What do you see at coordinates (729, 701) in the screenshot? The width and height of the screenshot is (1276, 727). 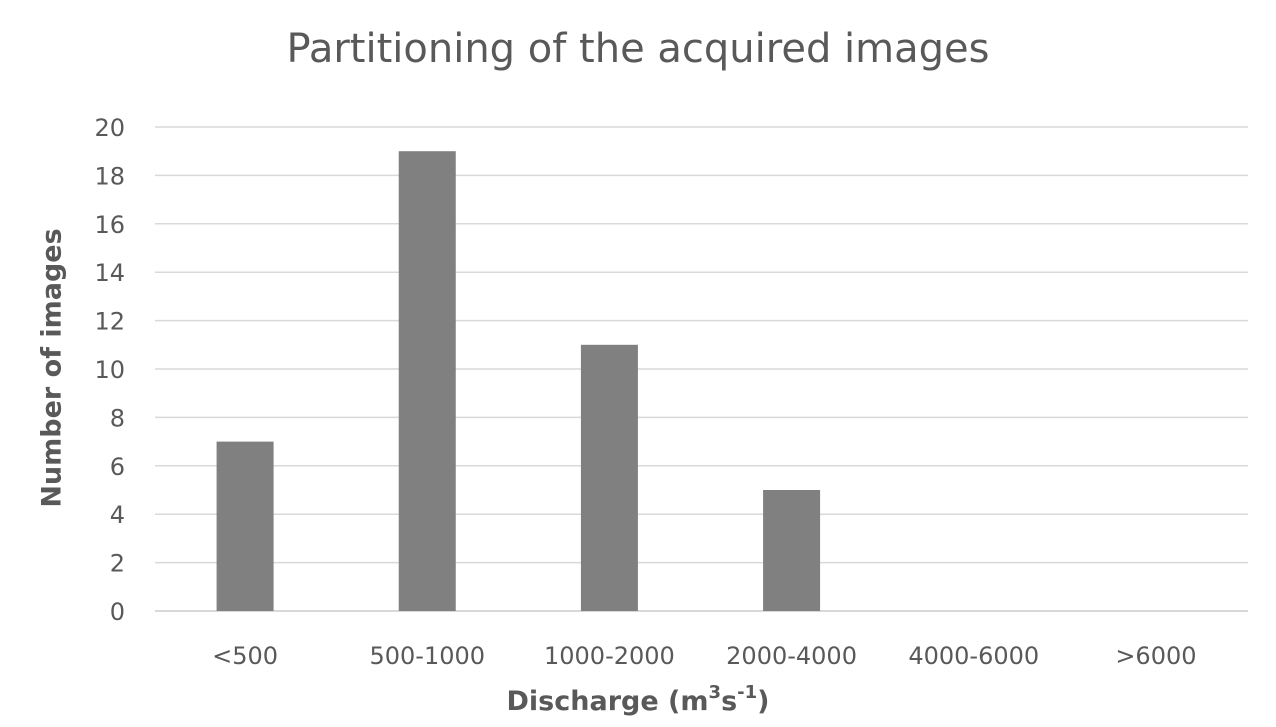 I see `x-axis-title-mid: s` at bounding box center [729, 701].